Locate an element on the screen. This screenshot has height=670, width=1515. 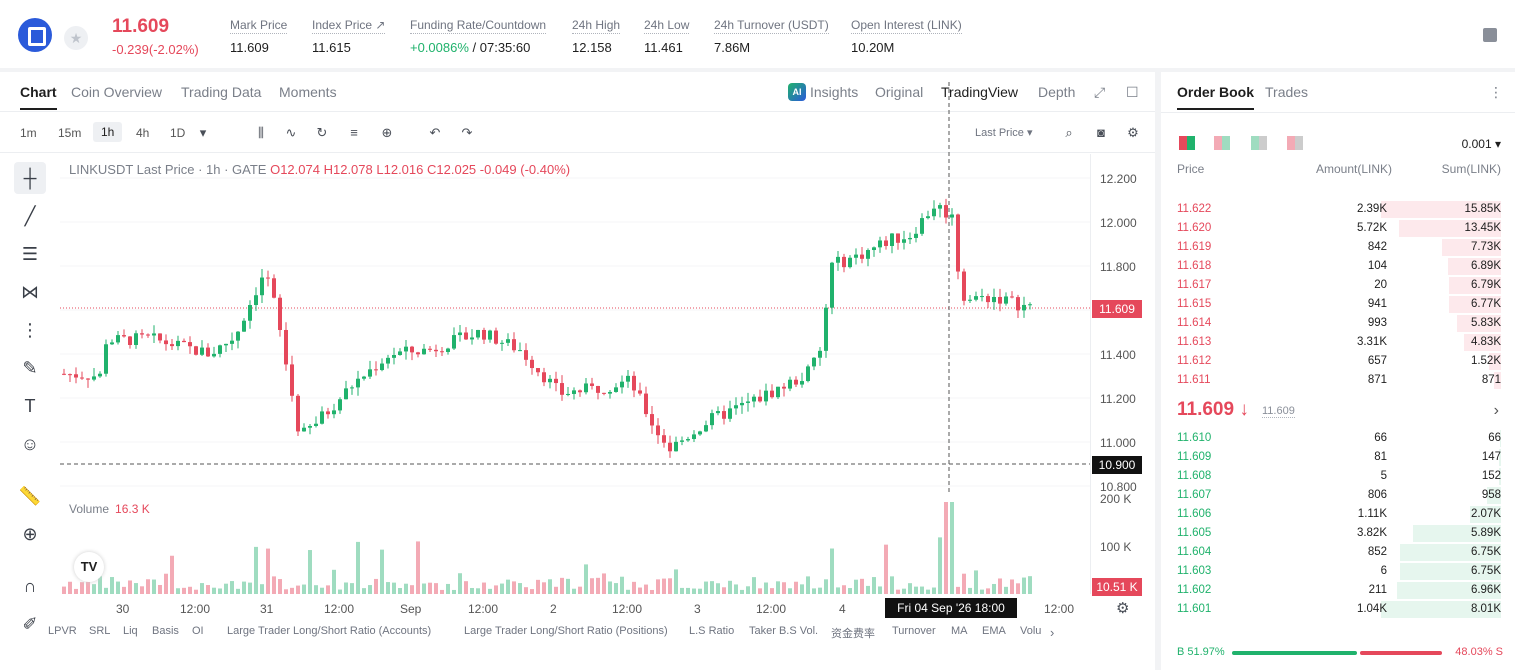
undo-icon: ↶ is located at coordinates (435, 132).